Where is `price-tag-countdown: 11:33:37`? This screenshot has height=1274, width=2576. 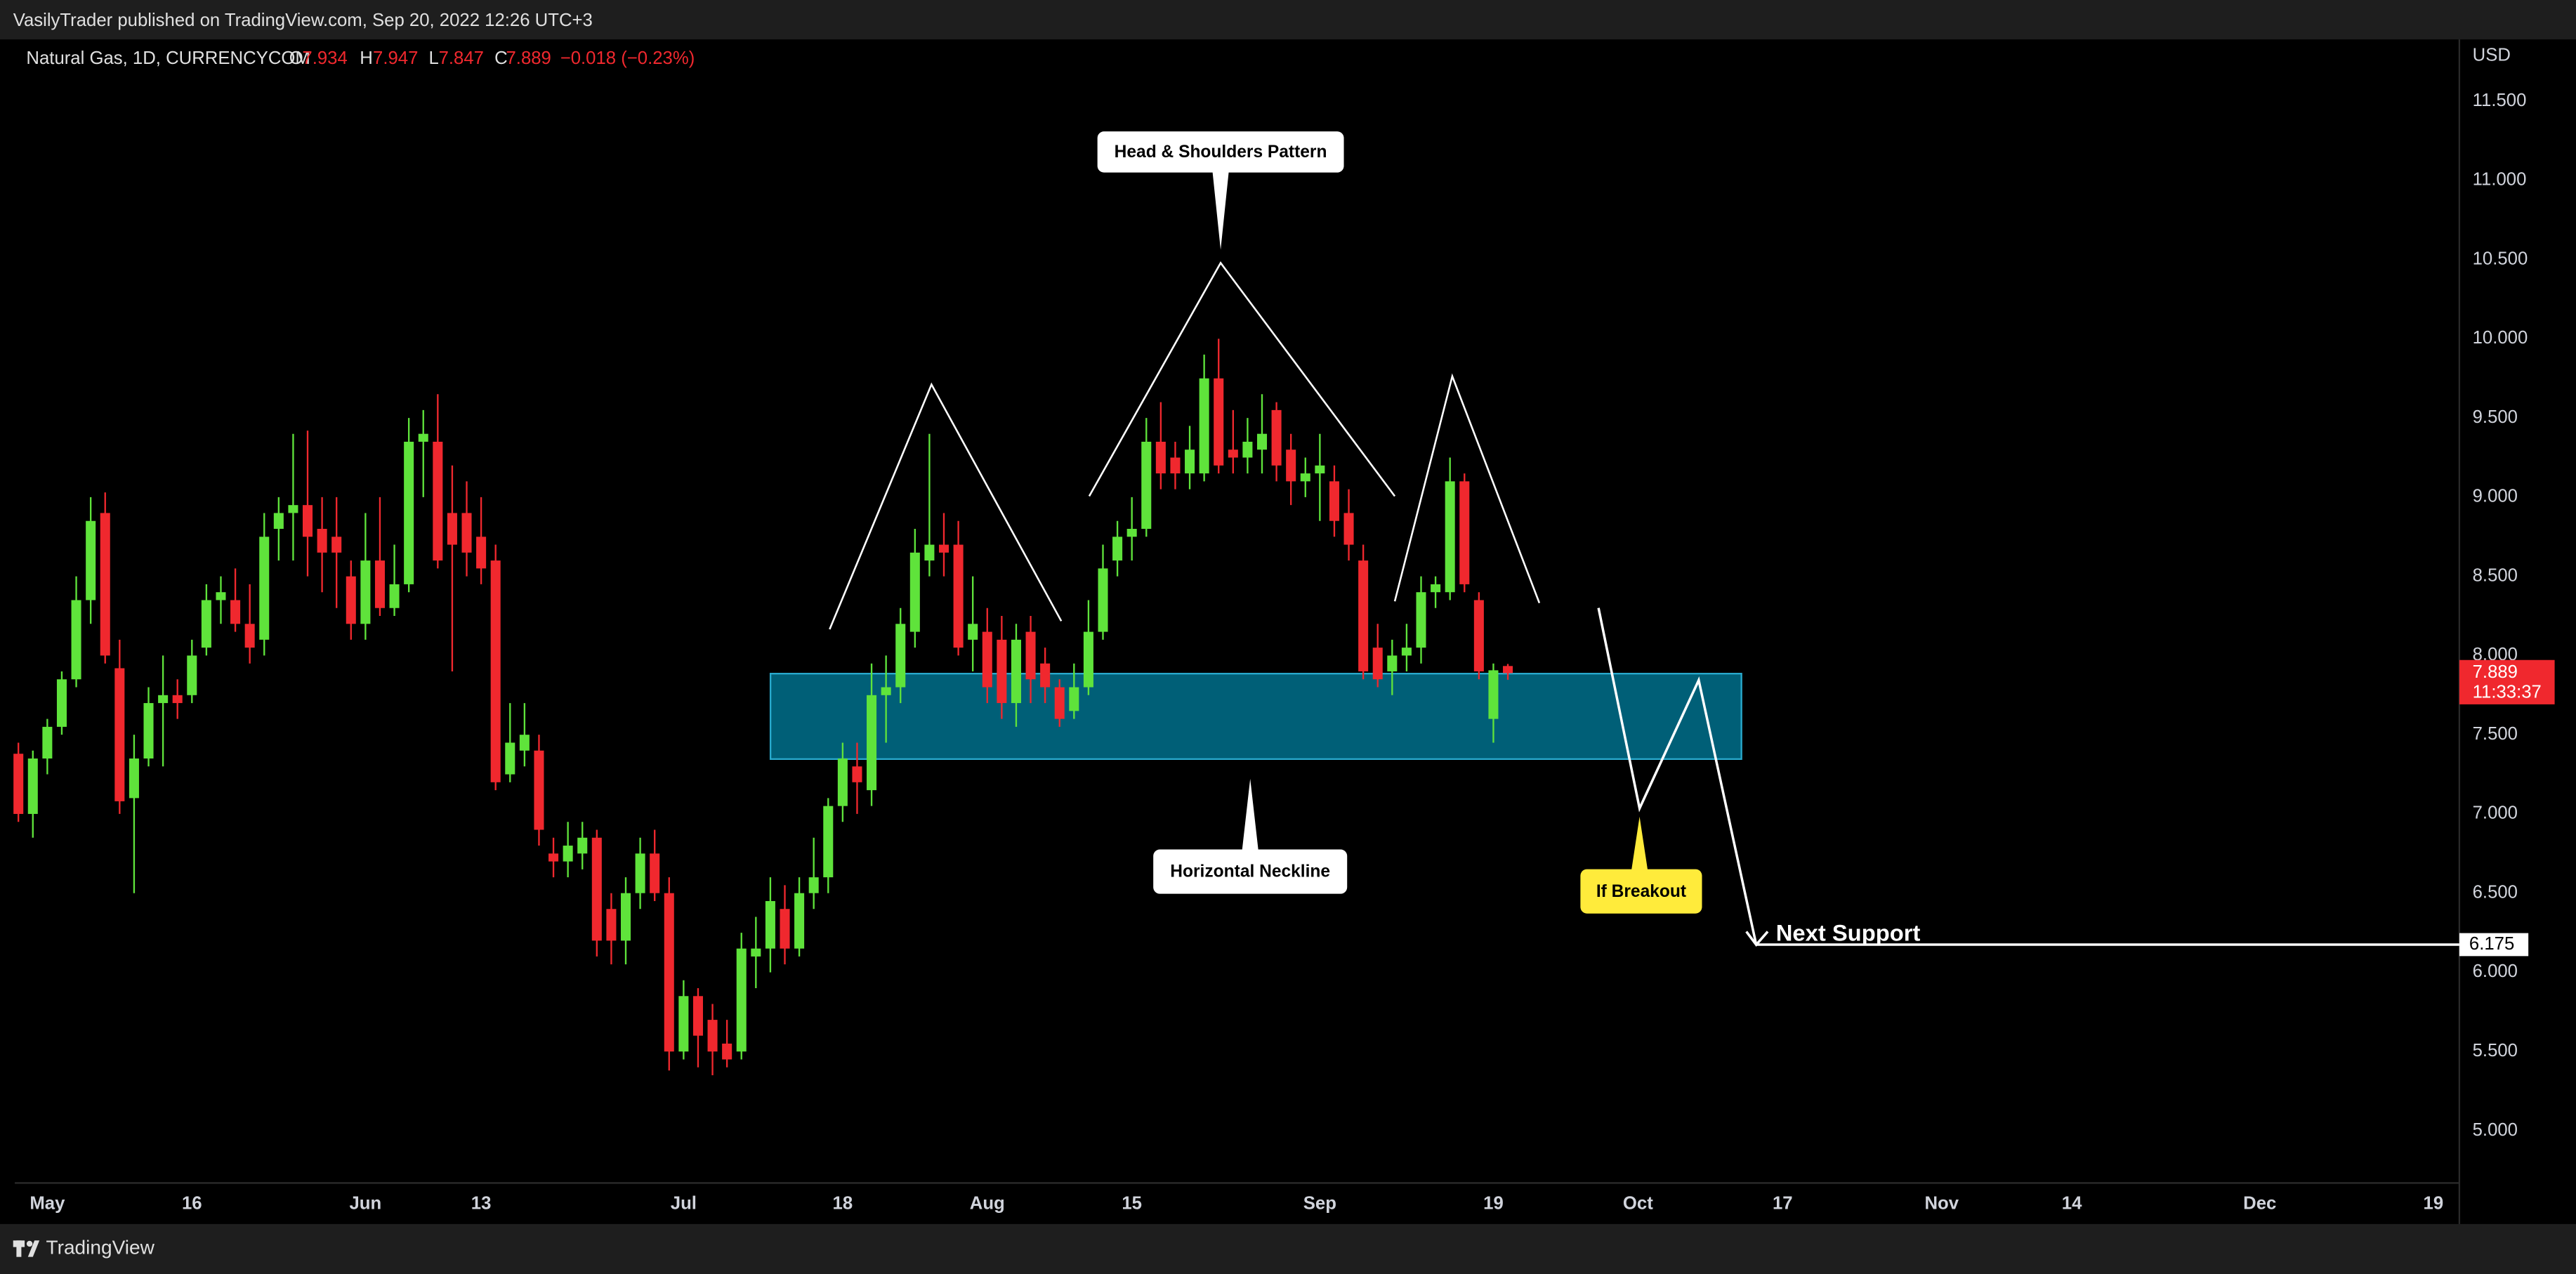
price-tag-countdown: 11:33:37 is located at coordinates (2507, 692).